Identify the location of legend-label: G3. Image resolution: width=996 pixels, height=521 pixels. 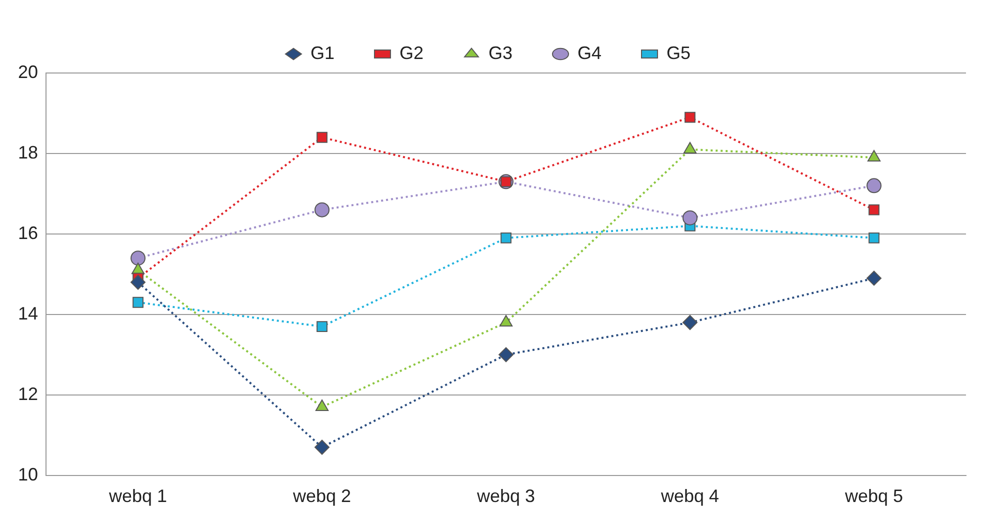
(500, 52).